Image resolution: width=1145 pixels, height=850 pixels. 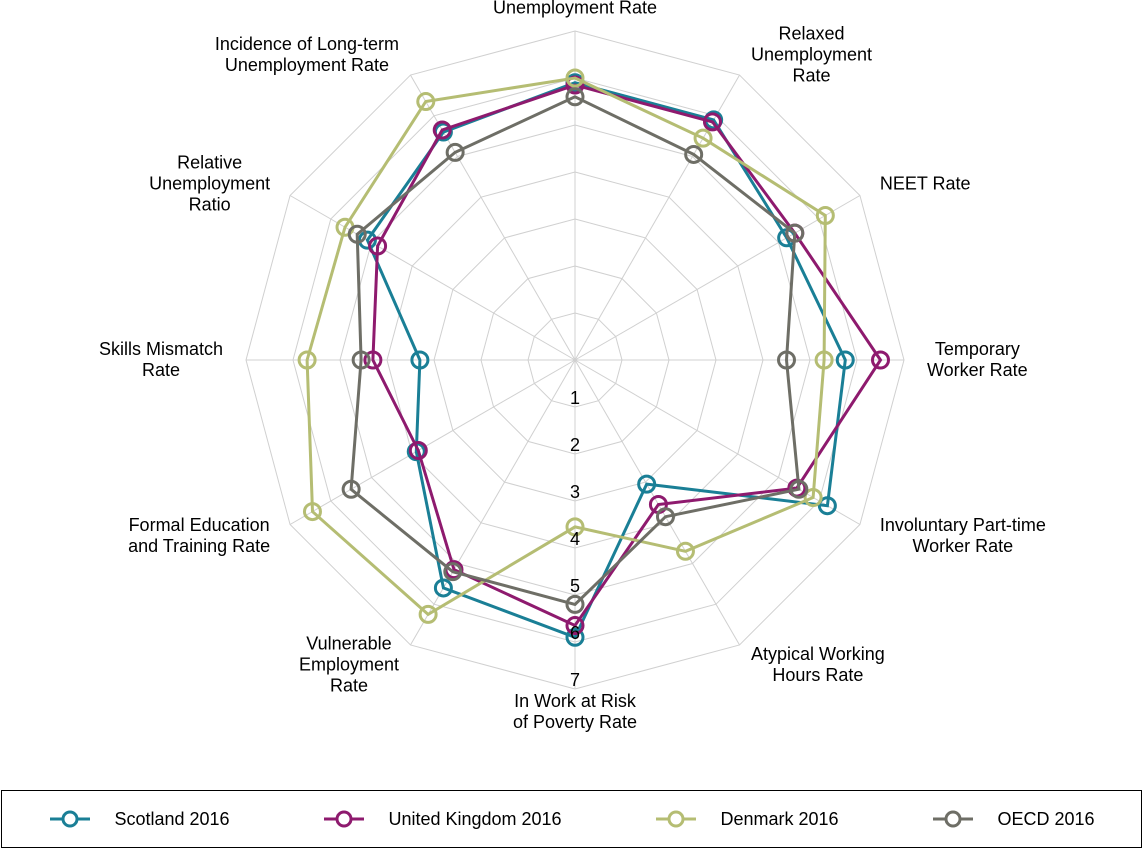 I want to click on legend-item: Denmark 2016, so click(x=746, y=819).